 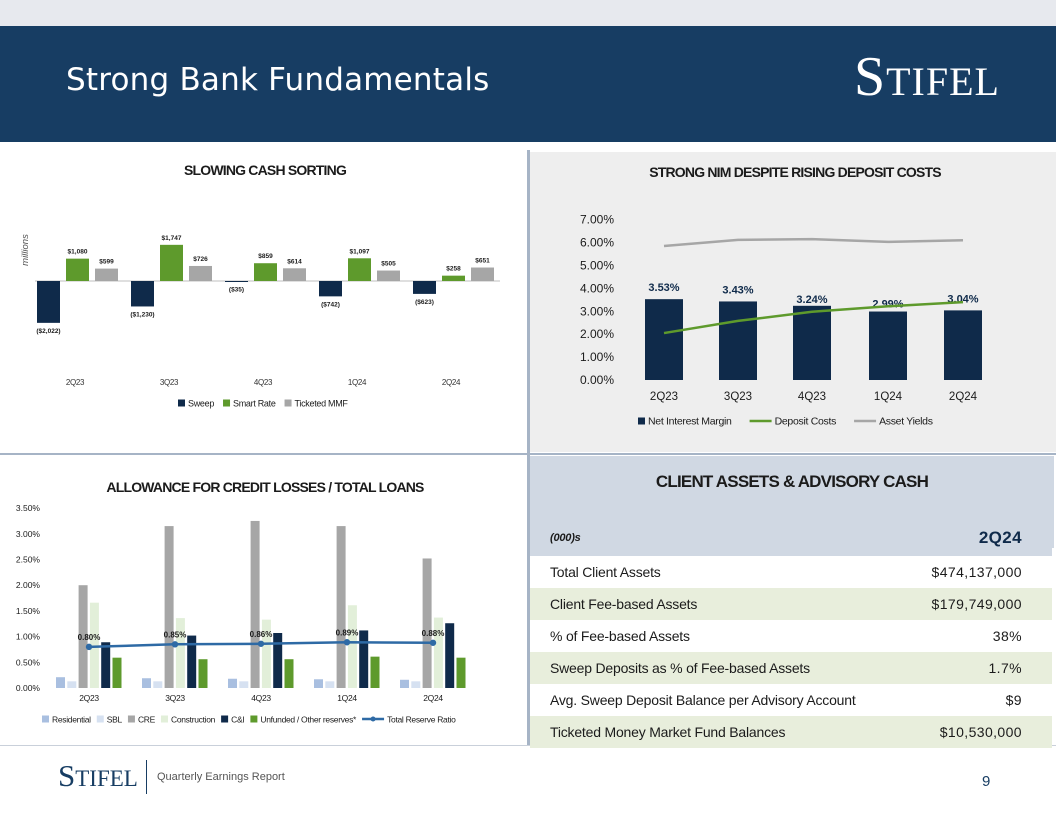 I want to click on row-label: Ticketed Money Market Fund Balances, so click(x=715, y=732).